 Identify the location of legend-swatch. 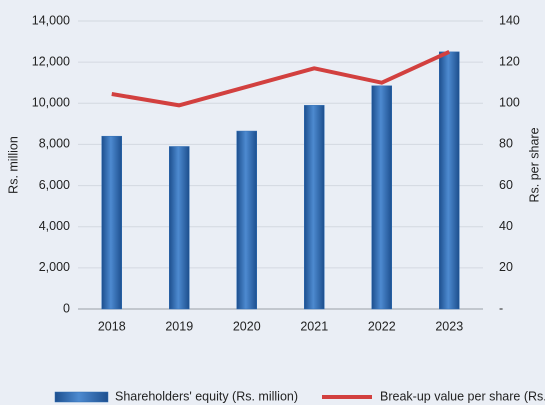
(81, 397).